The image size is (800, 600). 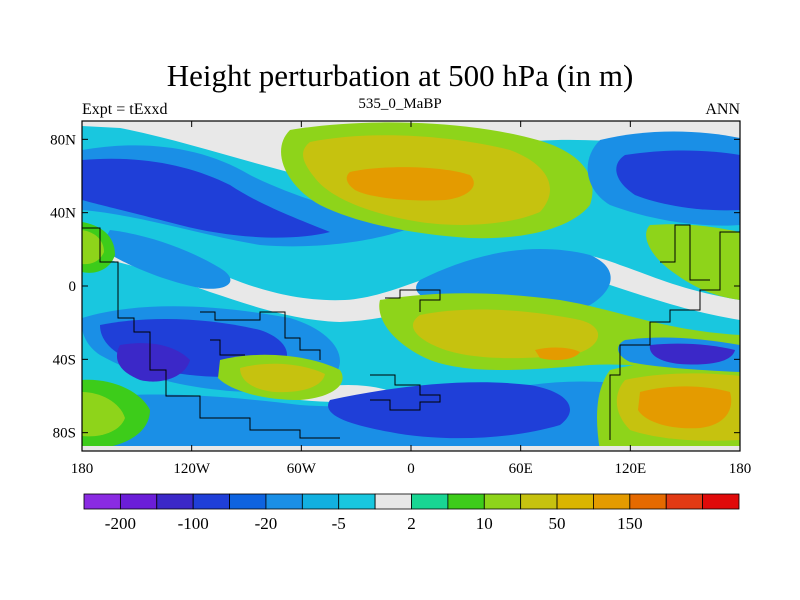 I want to click on lon-tick-label: 0, so click(x=411, y=469).